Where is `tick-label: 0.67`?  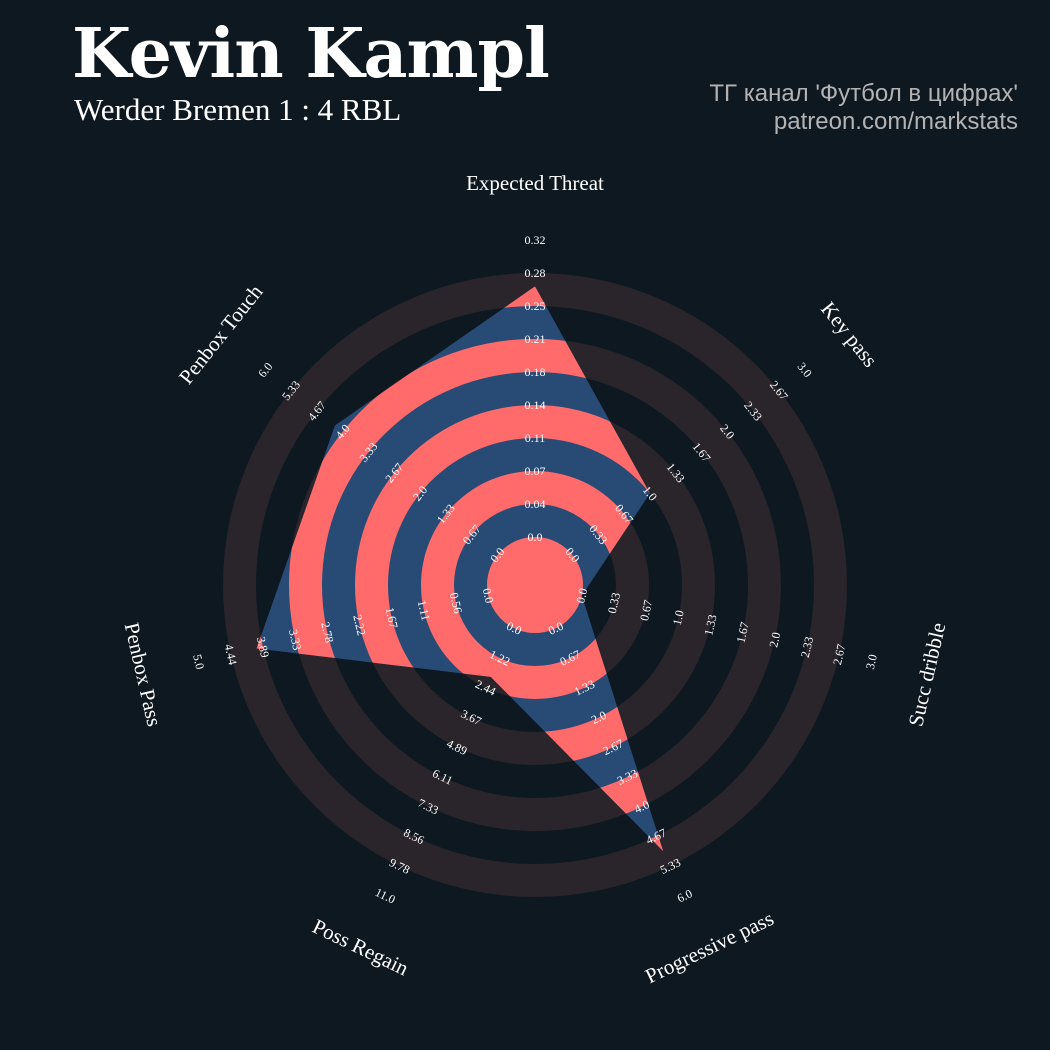 tick-label: 0.67 is located at coordinates (646, 611).